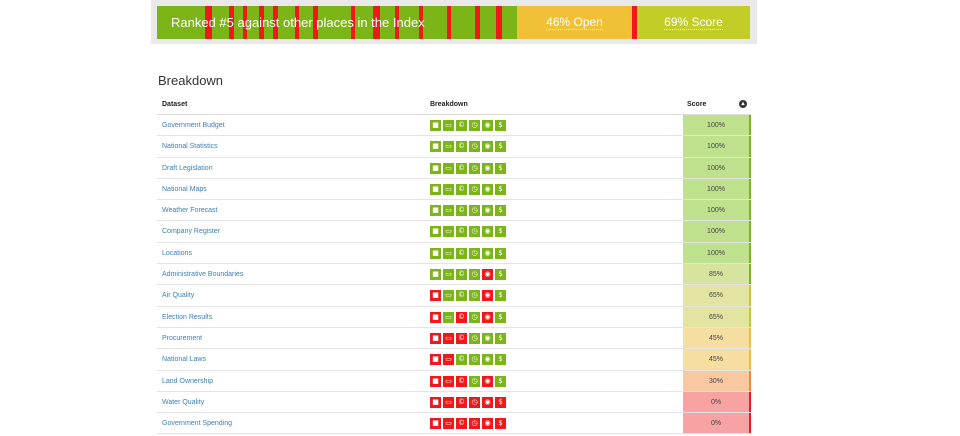  What do you see at coordinates (177, 253) in the screenshot?
I see `dataset-link: Locations` at bounding box center [177, 253].